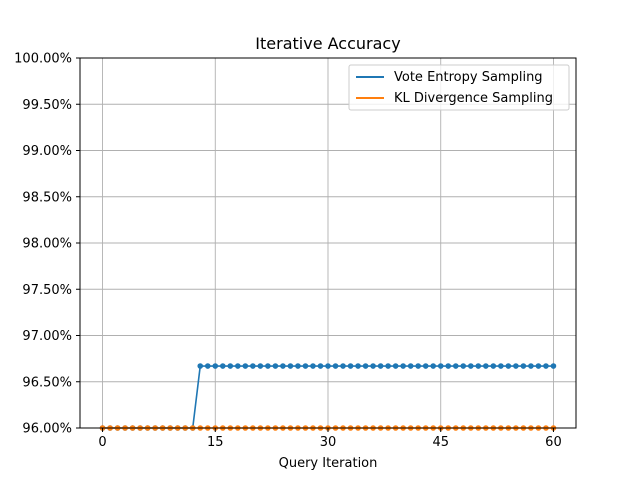  I want to click on x-axis-label: Query Iteration, so click(328, 463).